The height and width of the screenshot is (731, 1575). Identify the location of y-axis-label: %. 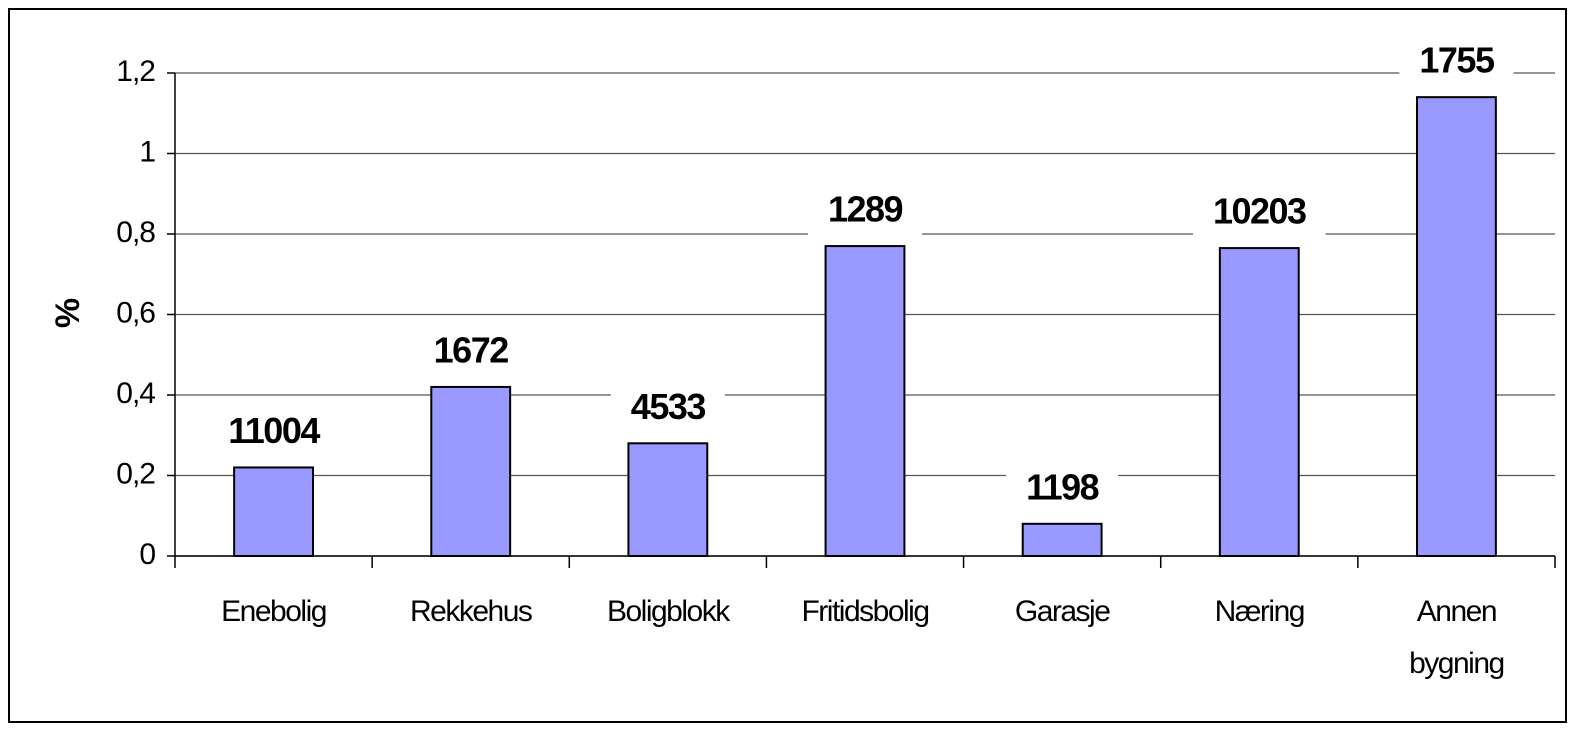
(68, 313).